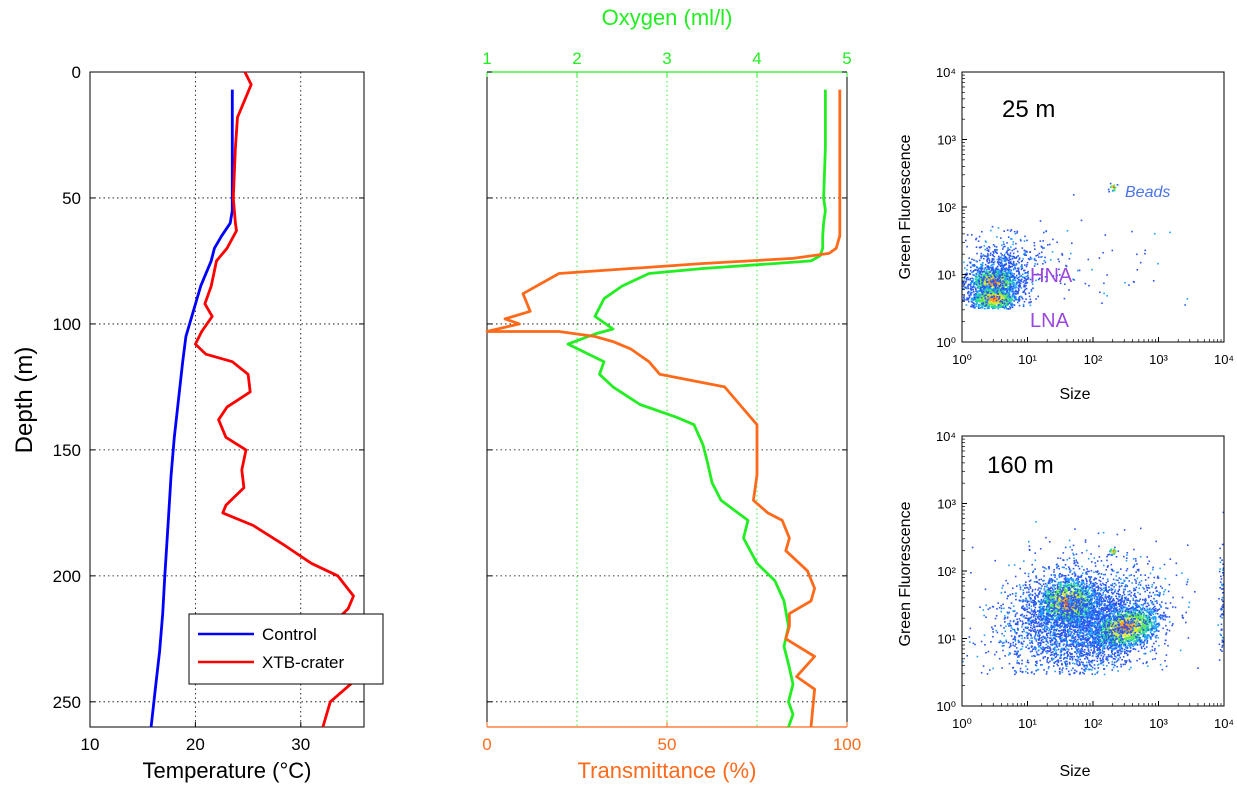 Image resolution: width=1237 pixels, height=787 pixels. Describe the element at coordinates (227, 770) in the screenshot. I see `temperature-axis-label: Temperature (°C)` at that location.